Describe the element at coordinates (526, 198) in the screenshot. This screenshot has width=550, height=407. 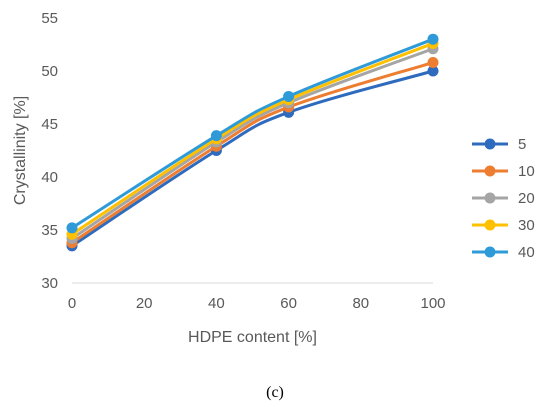
I see `legend-label: 20` at that location.